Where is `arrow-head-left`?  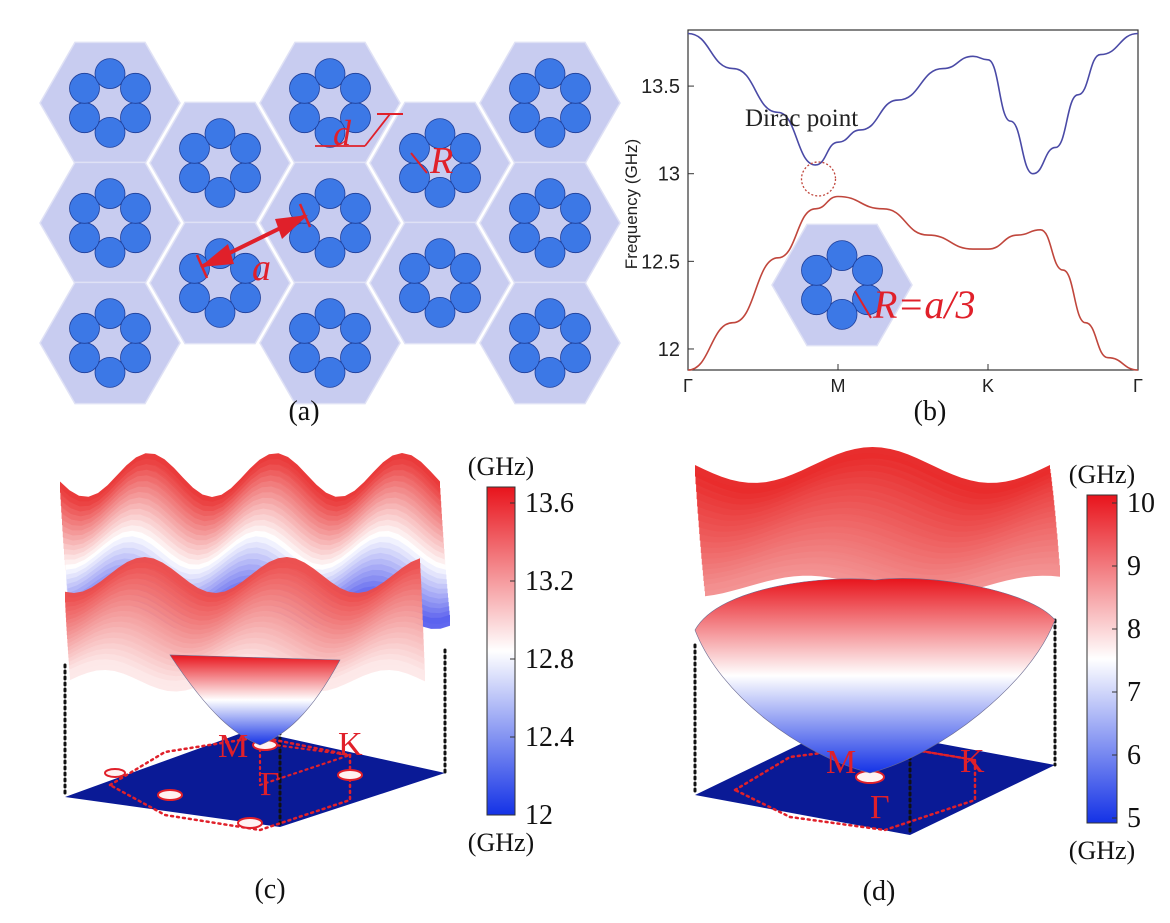 arrow-head-left is located at coordinates (217, 255).